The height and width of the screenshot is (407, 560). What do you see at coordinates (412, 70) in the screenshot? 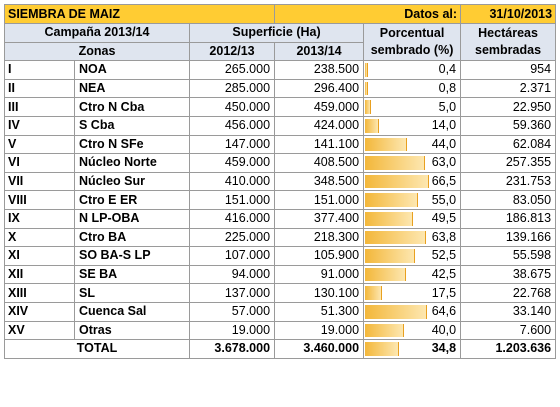
I see `percent-sown-cell: 0,4` at bounding box center [412, 70].